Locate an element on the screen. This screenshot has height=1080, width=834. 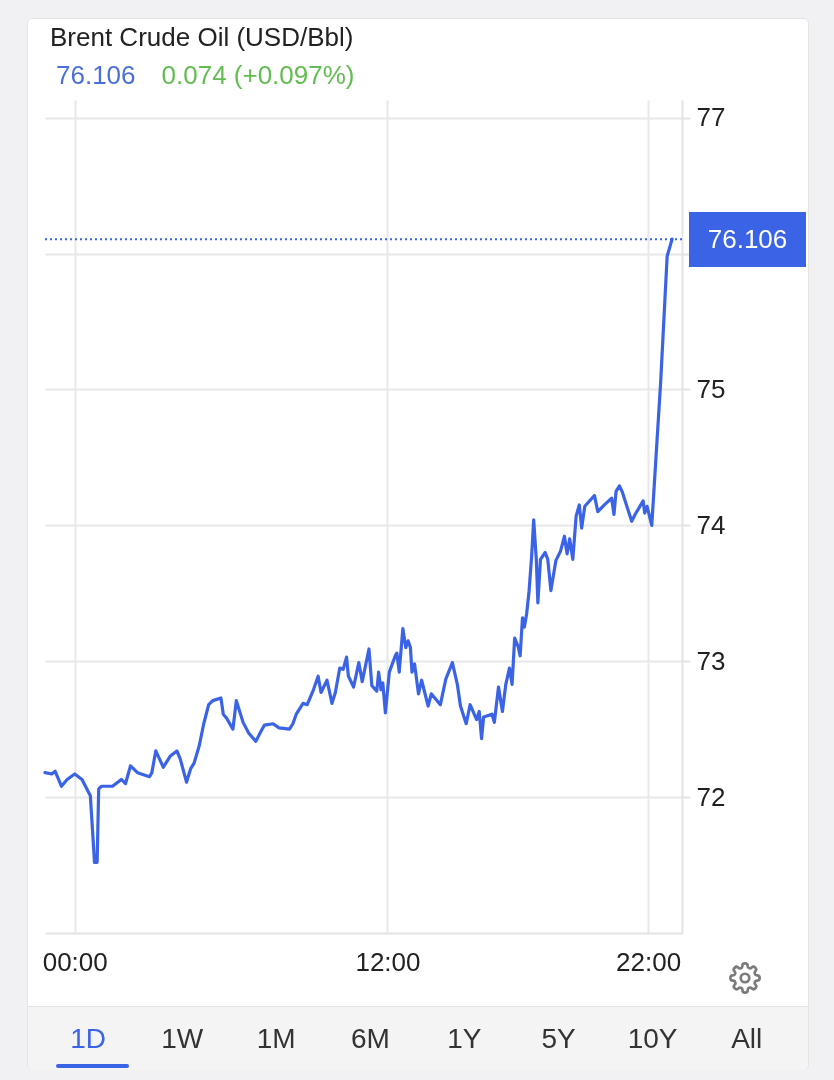
ref-line-label: 76.106 is located at coordinates (747, 239).